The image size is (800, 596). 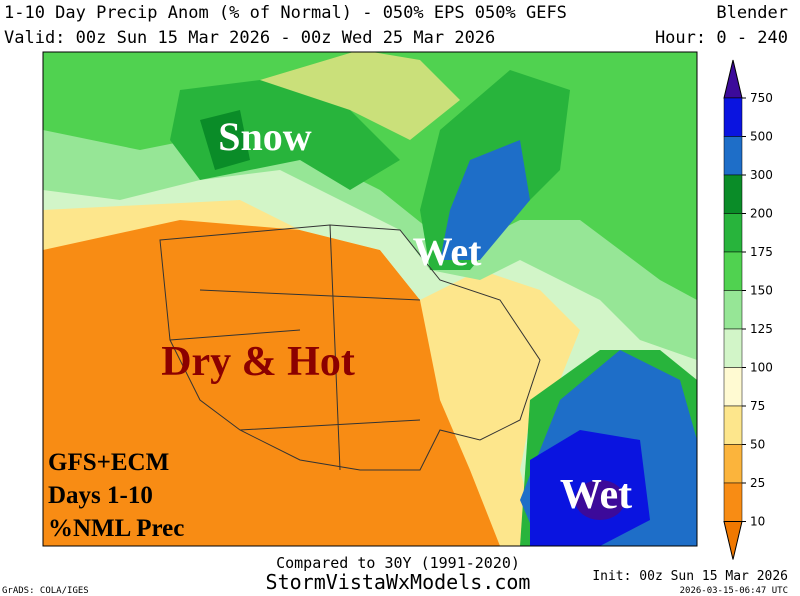 I want to click on colorbar-label: 300, so click(x=761, y=175).